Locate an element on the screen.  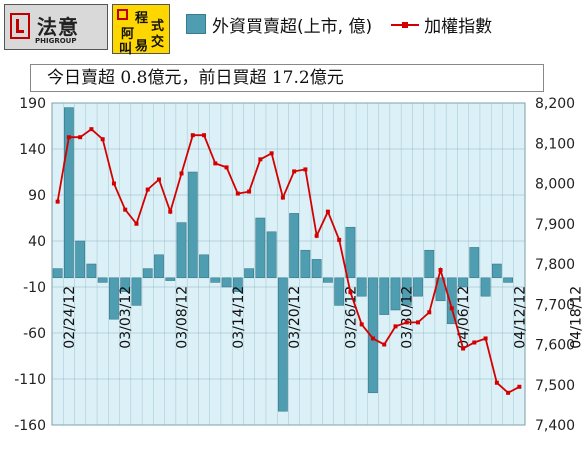
x-axis-date-label: 04/12/12 is located at coordinates (520, 317).